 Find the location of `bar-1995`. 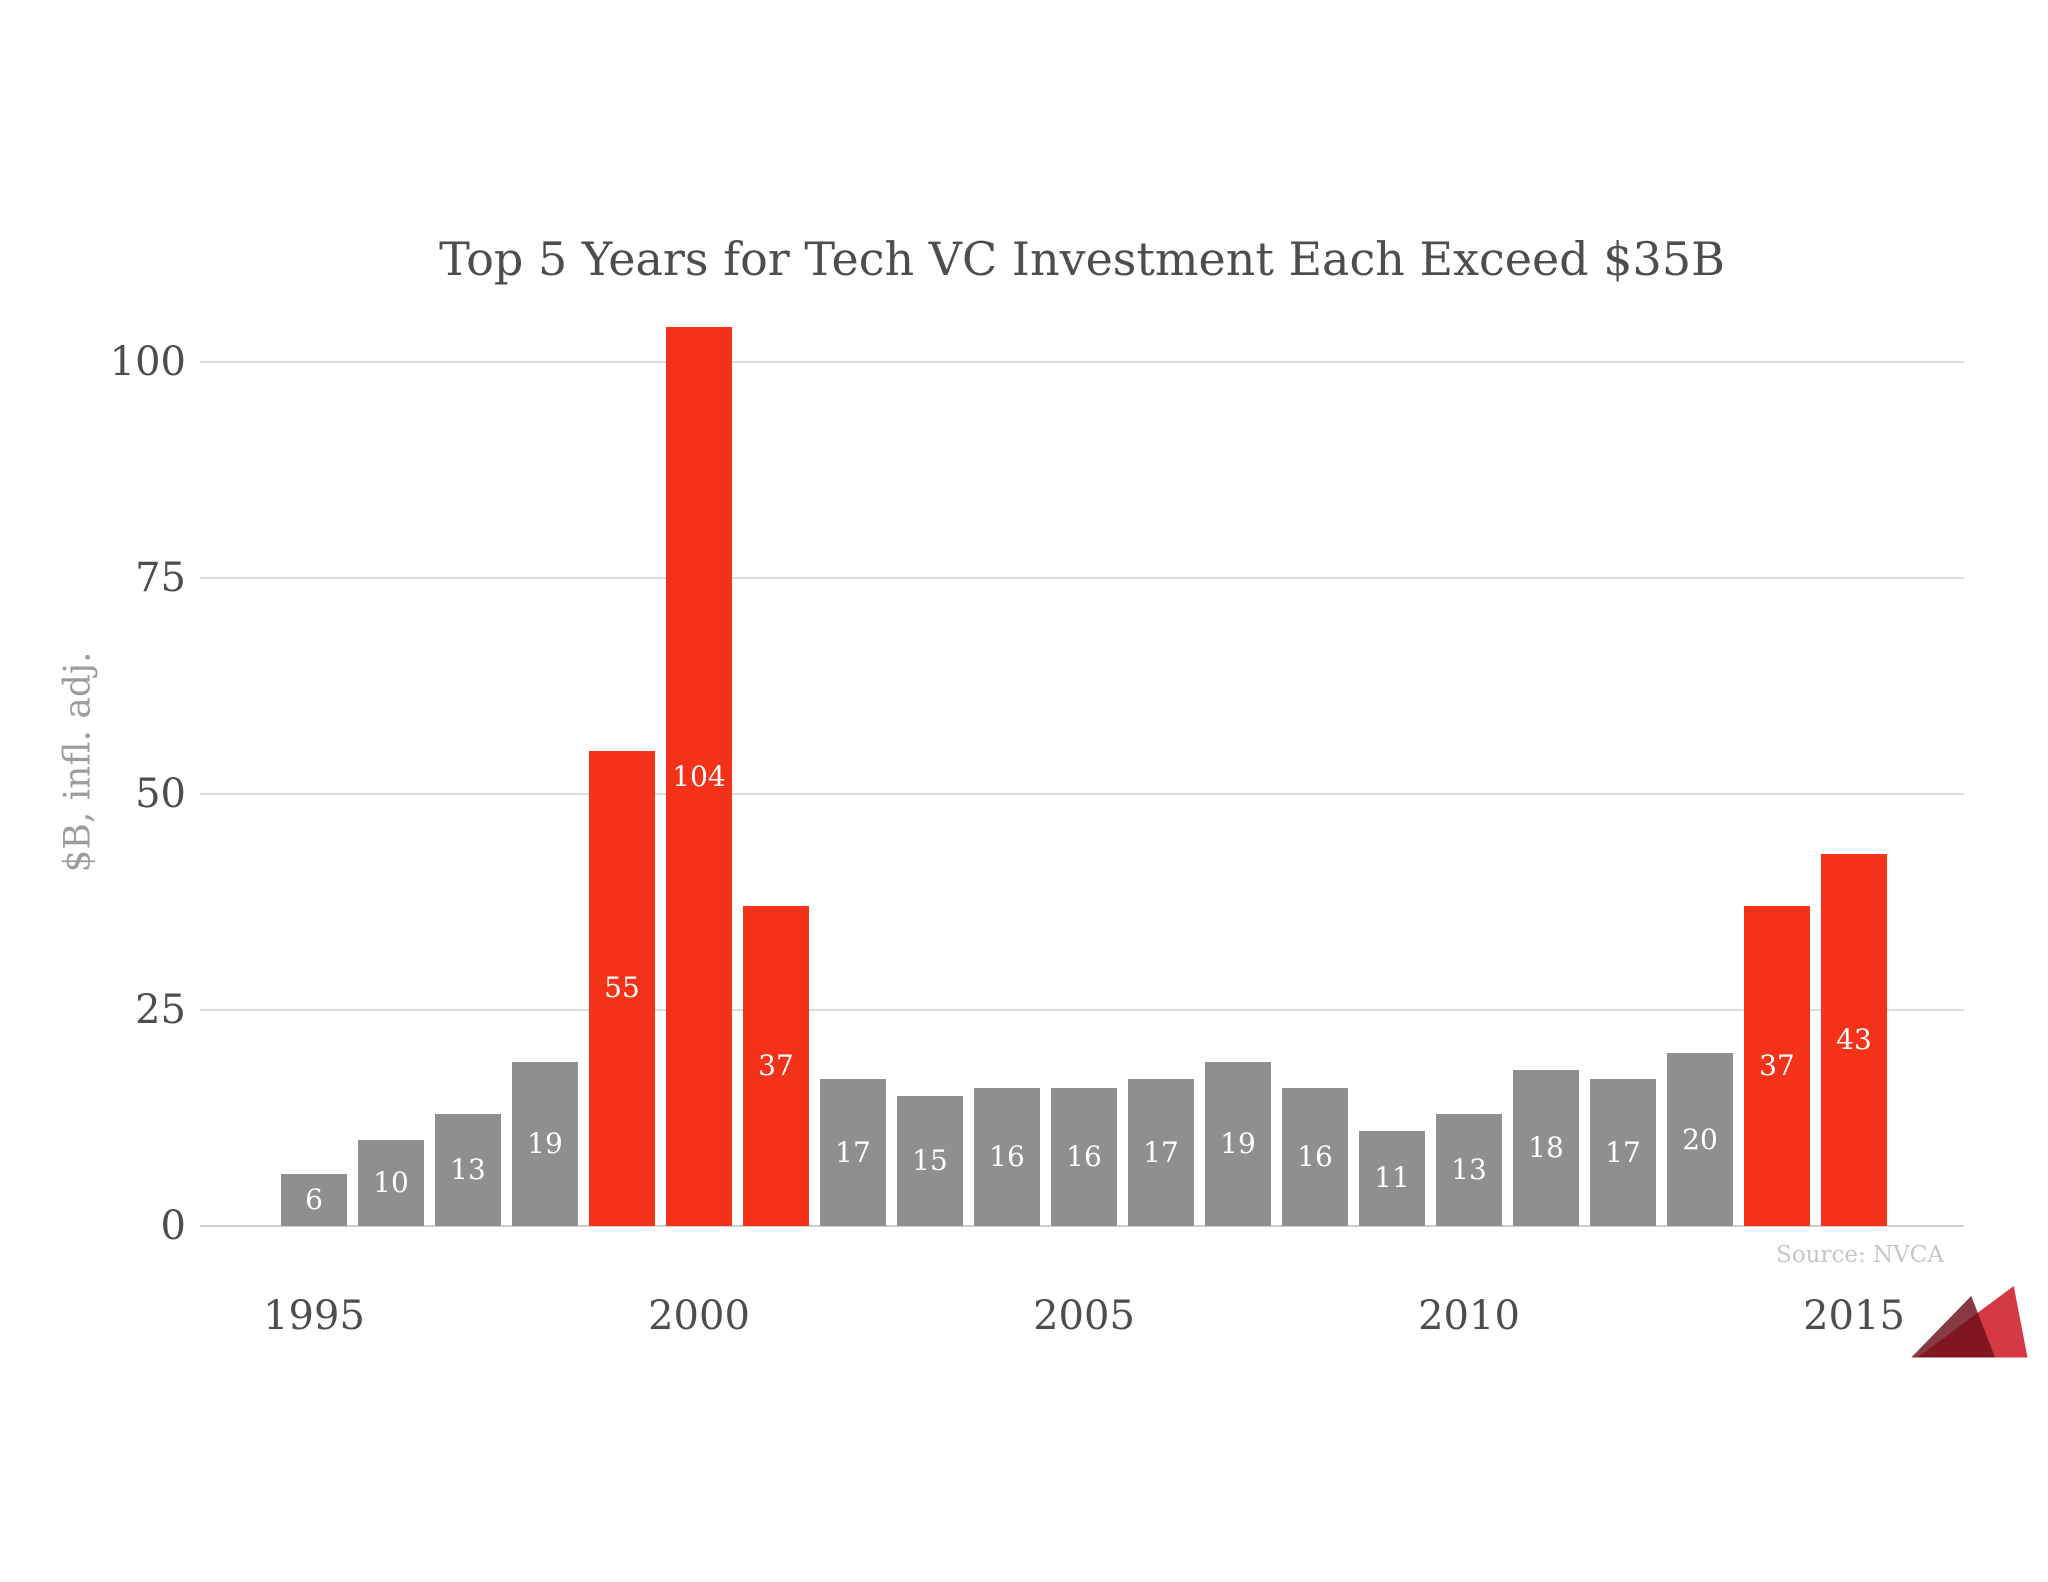

bar-1995 is located at coordinates (314, 1200).